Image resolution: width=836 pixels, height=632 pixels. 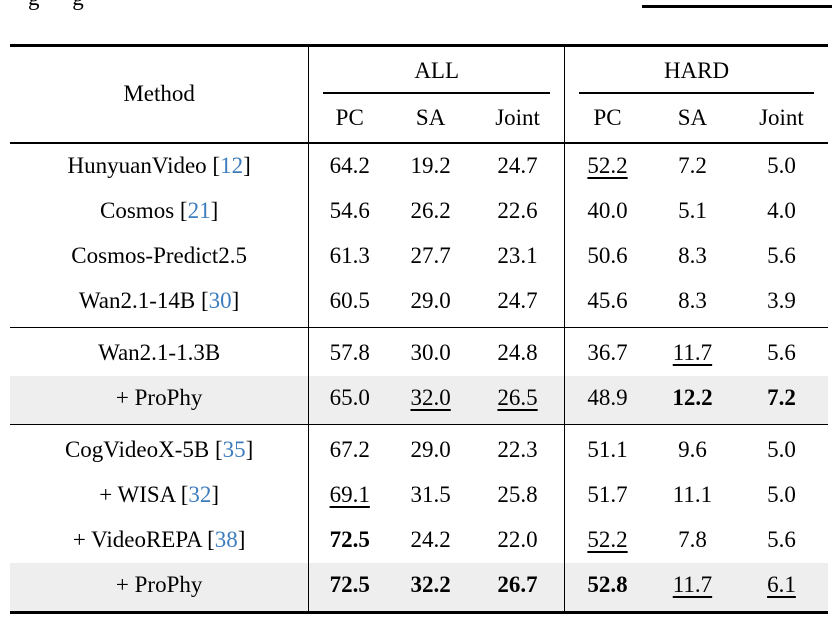 What do you see at coordinates (692, 450) in the screenshot?
I see `value-cell: 9.6` at bounding box center [692, 450].